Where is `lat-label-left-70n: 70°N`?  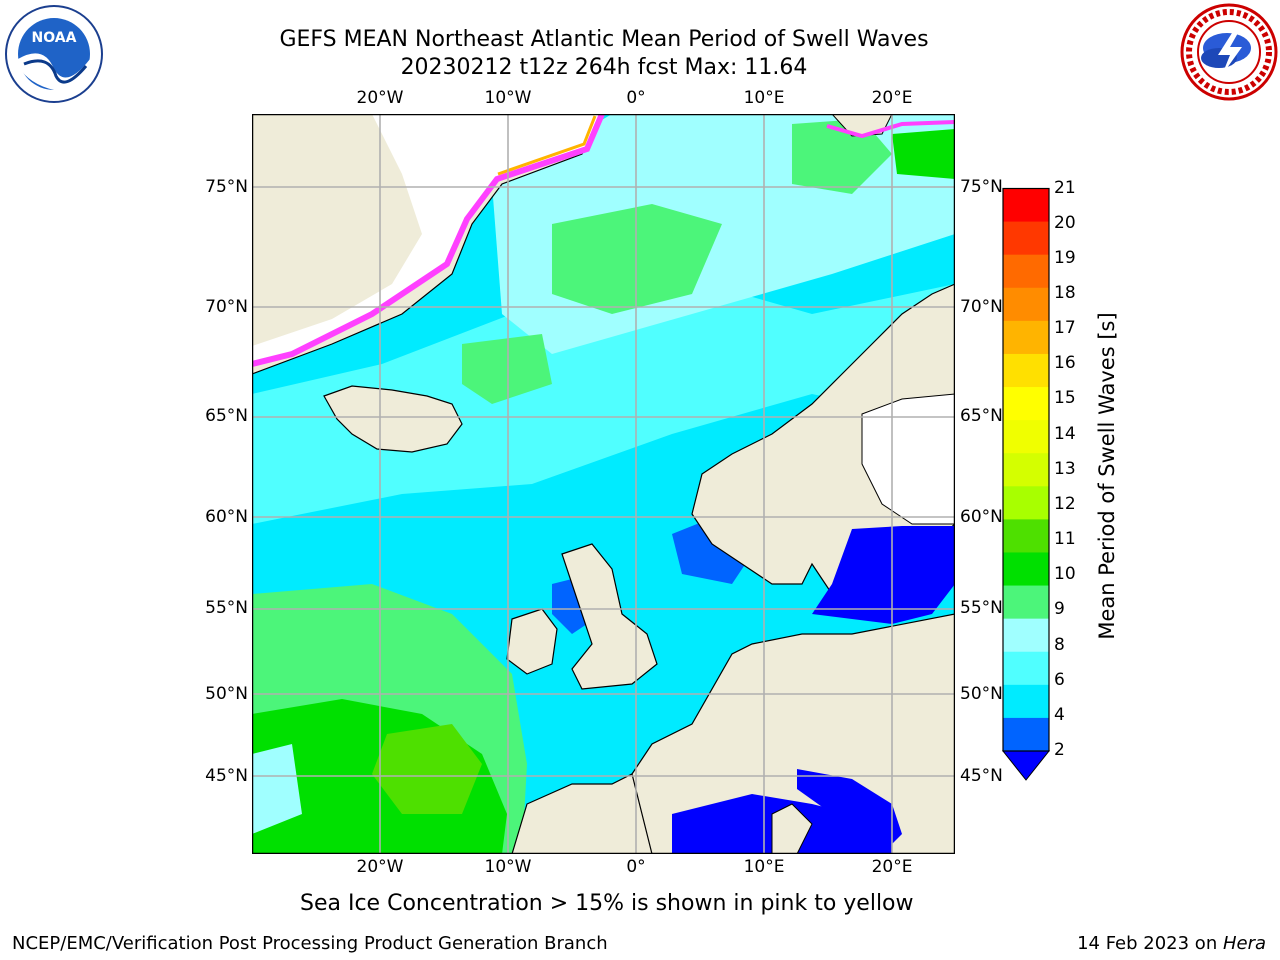
lat-label-left-70n: 70°N is located at coordinates (226, 307).